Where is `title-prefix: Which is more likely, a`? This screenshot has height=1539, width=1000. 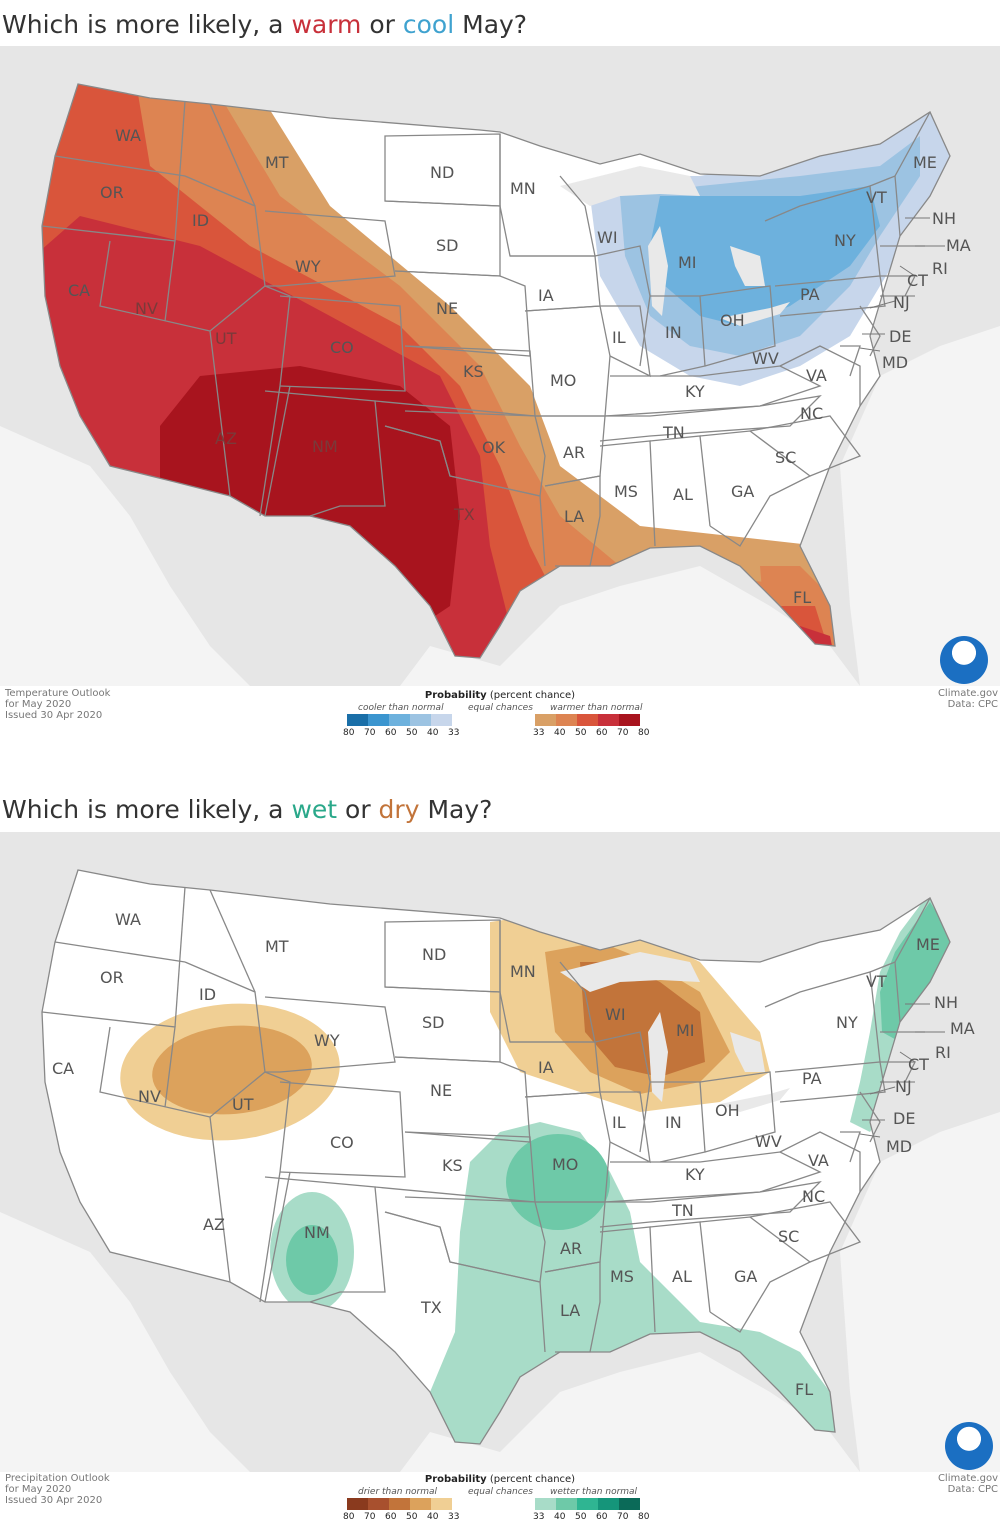
title-prefix: Which is more likely, a is located at coordinates (147, 24).